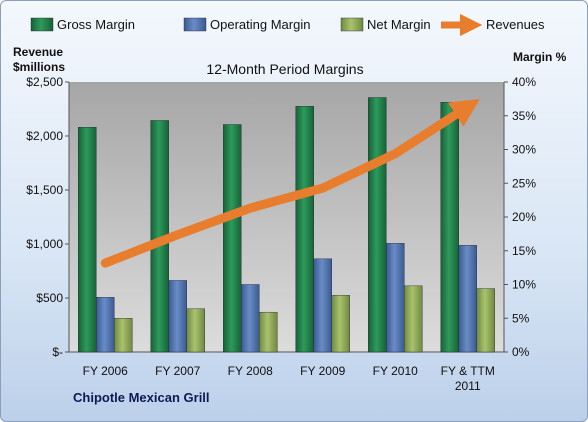  I want to click on x-axis-category-label: FY 2006, so click(105, 371).